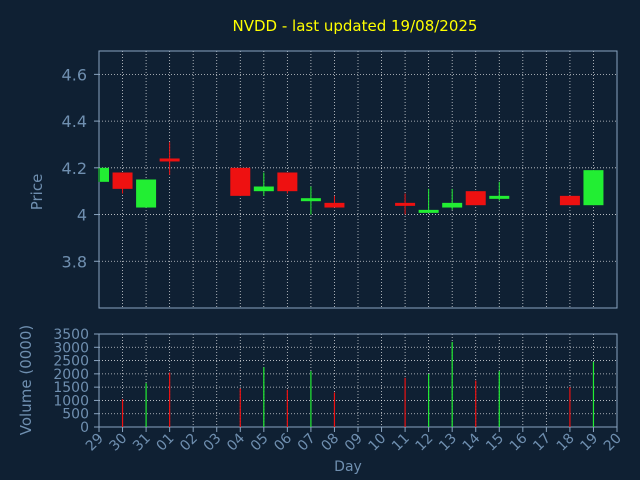 Image resolution: width=640 pixels, height=480 pixels. Describe the element at coordinates (166, 443) in the screenshot. I see `x-tick-label: 01` at that location.